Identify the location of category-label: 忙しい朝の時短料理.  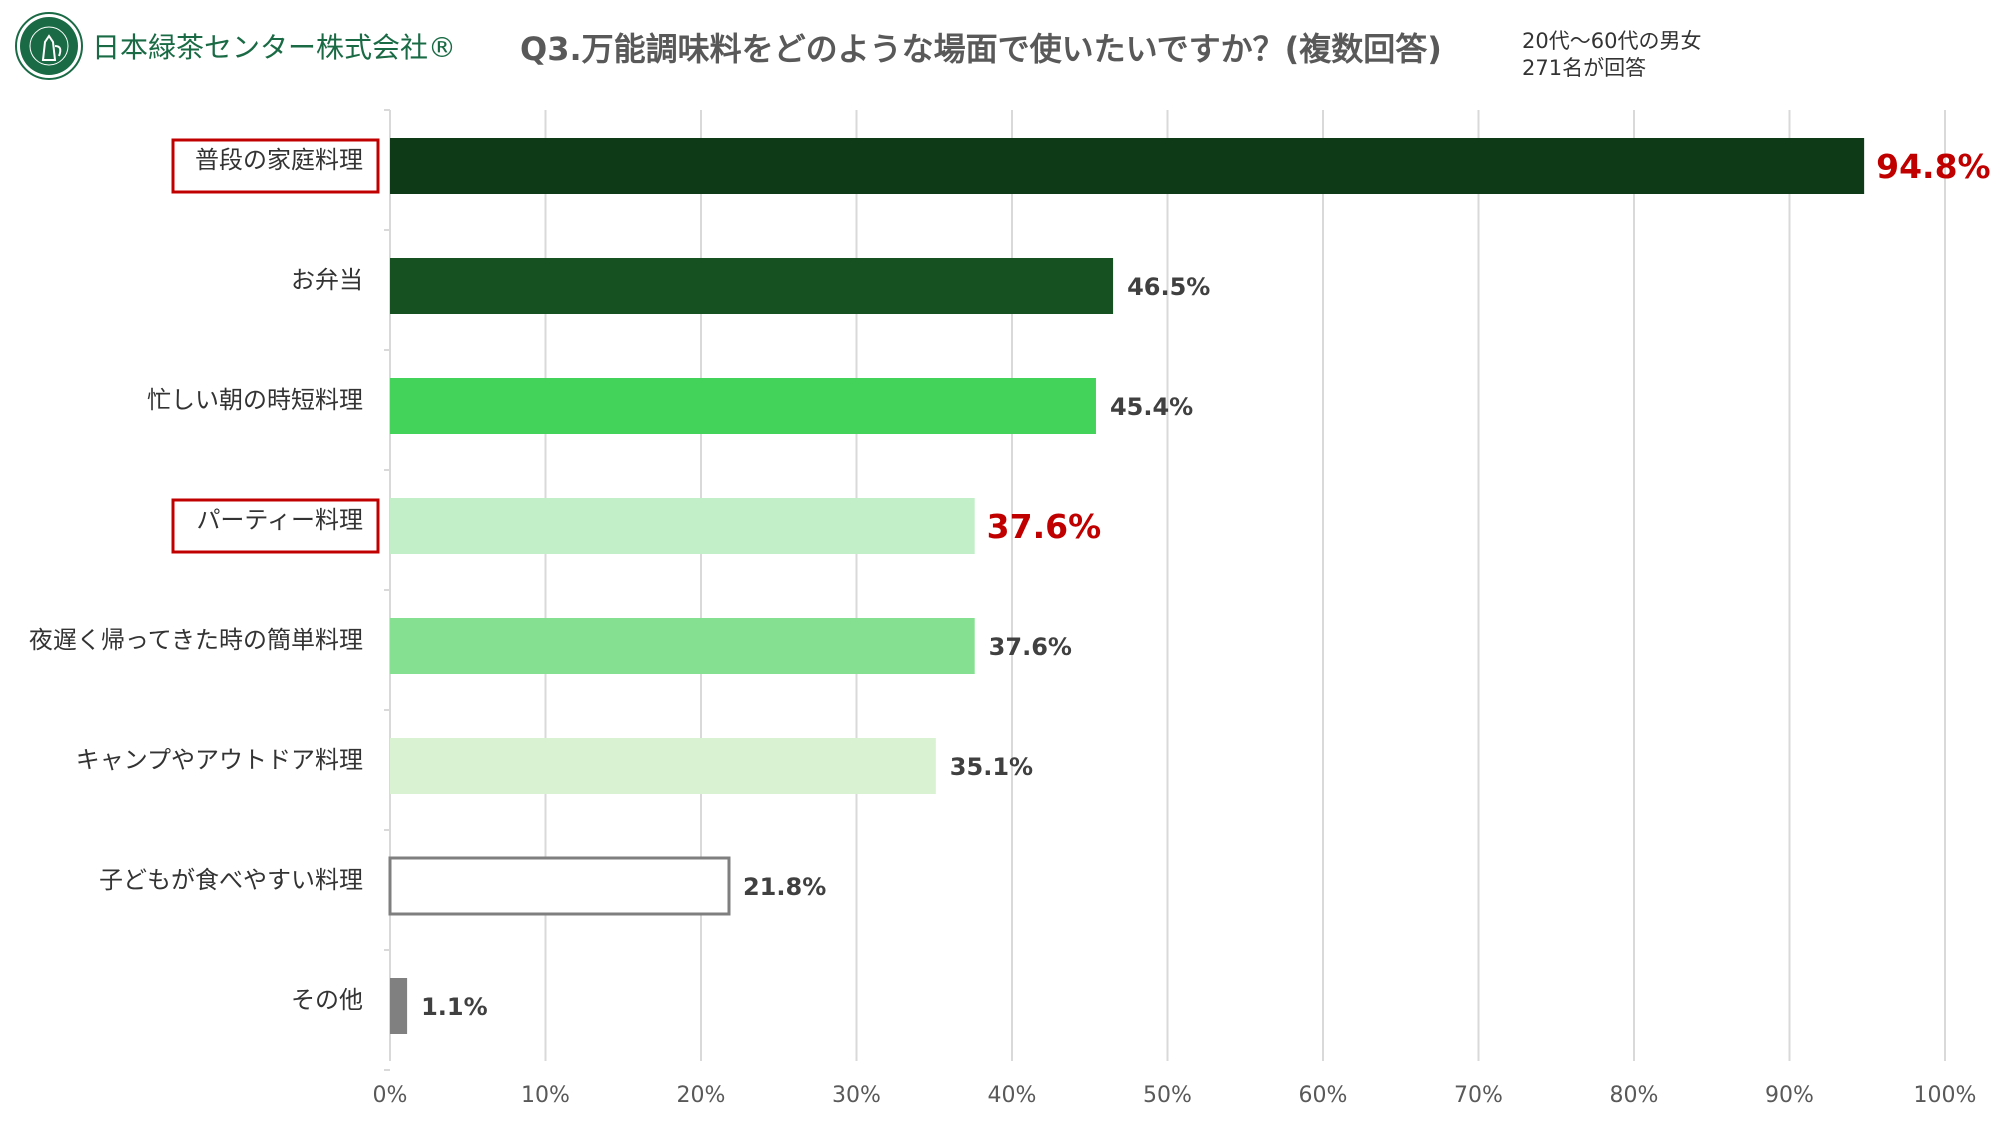
(255, 400).